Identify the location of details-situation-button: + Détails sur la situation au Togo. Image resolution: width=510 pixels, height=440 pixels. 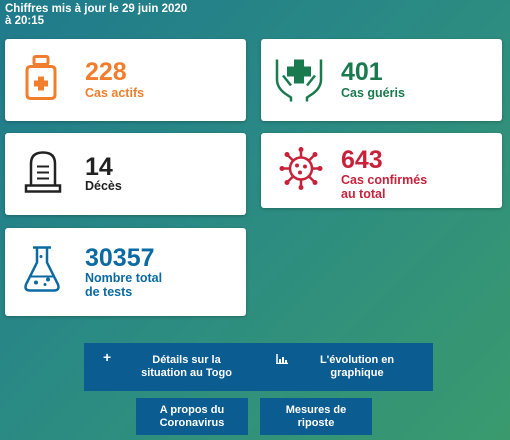
(167, 364).